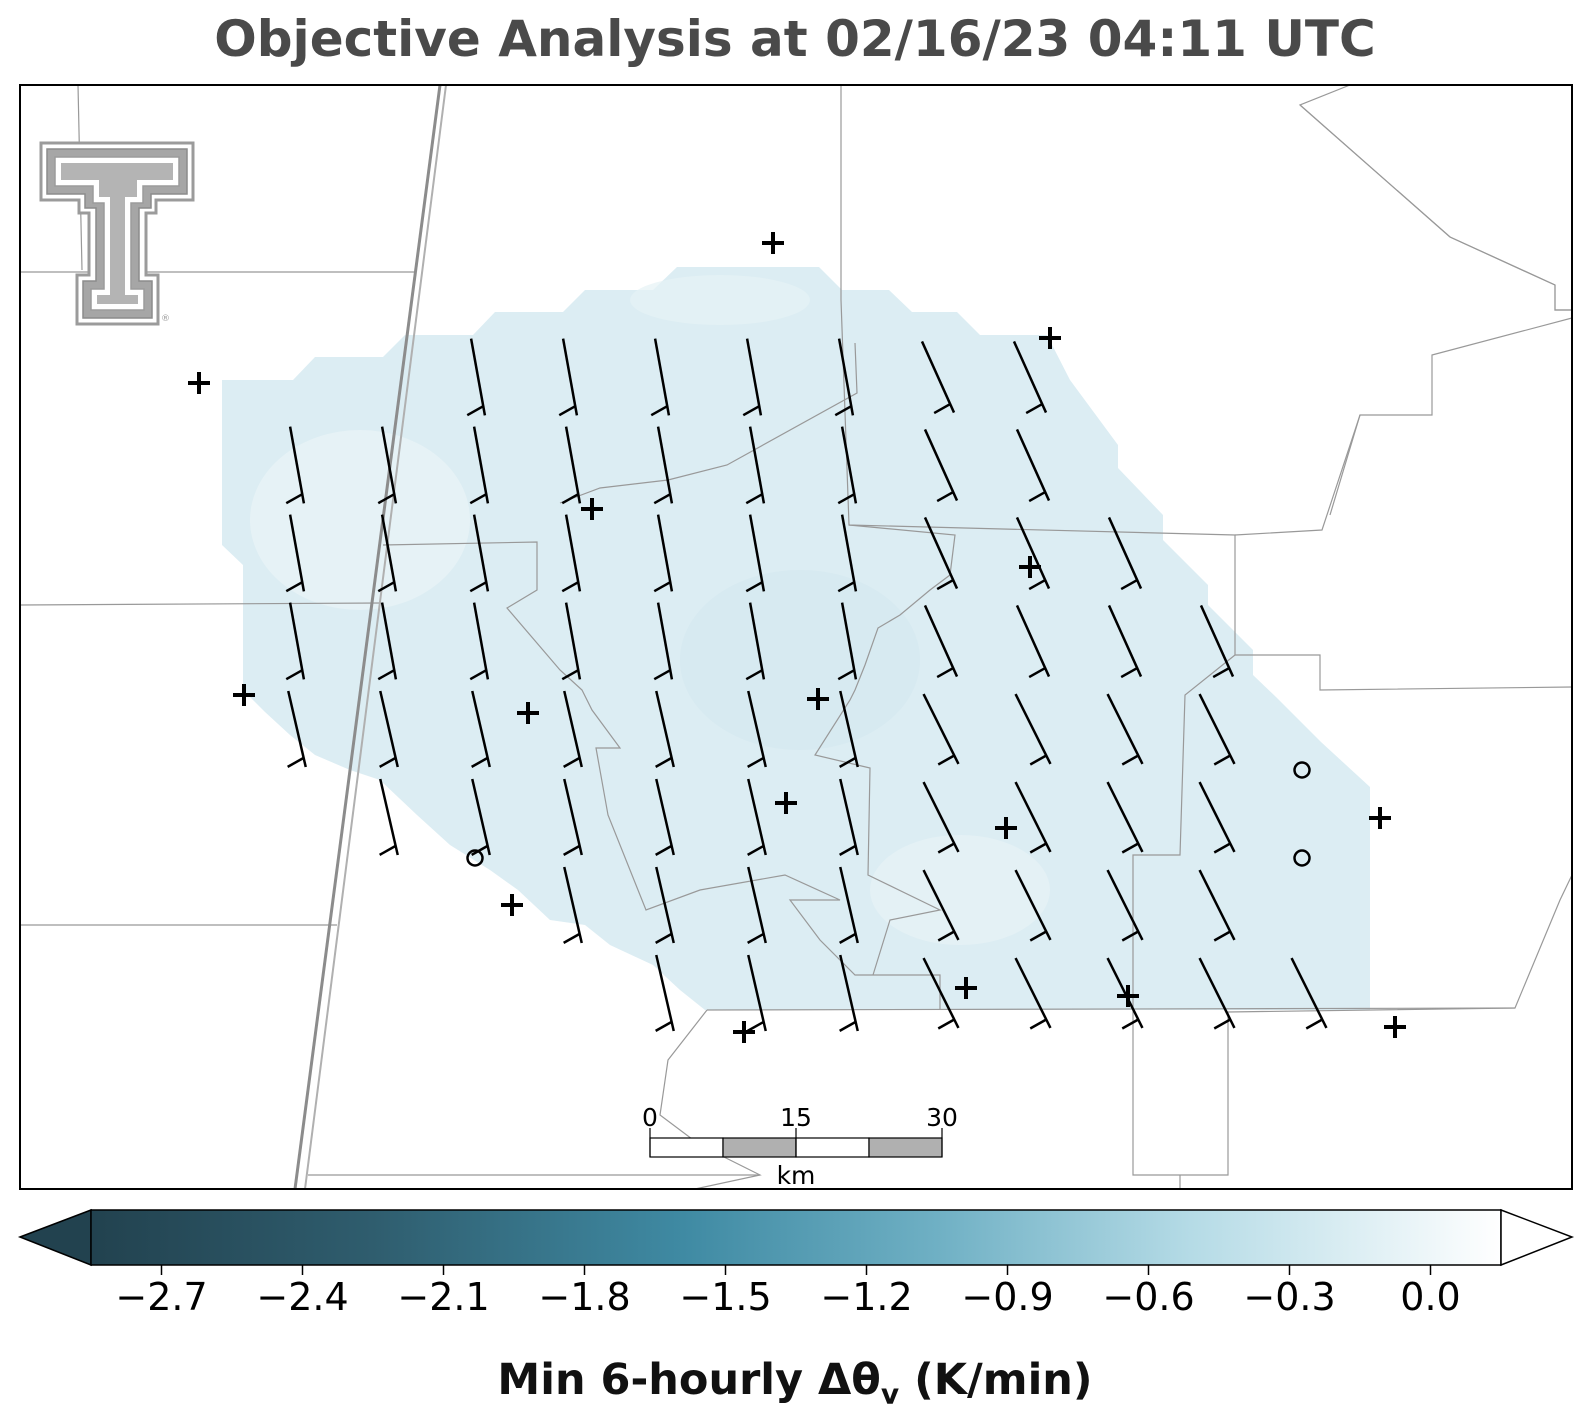 The image size is (1590, 1425). I want to click on colorbar-tick-label: −1.8, so click(584, 1297).